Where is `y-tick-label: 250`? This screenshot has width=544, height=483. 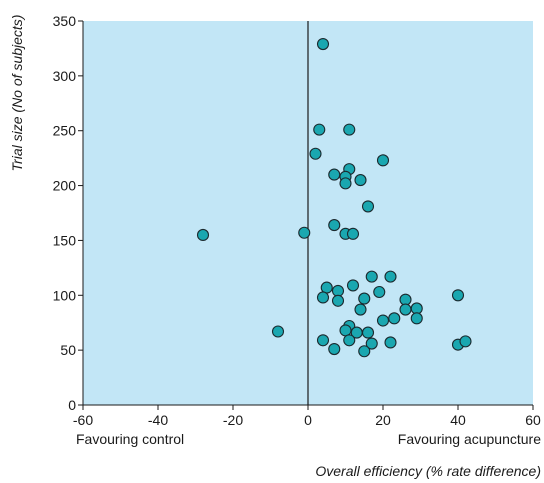
y-tick-label: 250 is located at coordinates (65, 131).